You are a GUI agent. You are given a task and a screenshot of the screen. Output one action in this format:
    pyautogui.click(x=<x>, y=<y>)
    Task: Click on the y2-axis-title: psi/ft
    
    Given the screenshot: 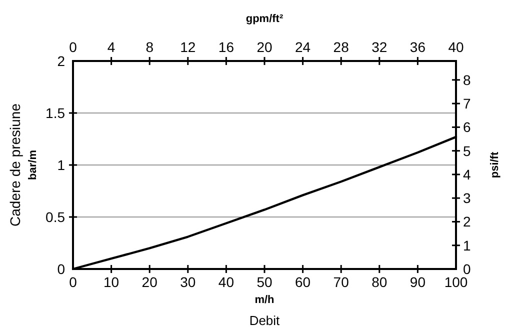 What is the action you would take?
    pyautogui.click(x=495, y=165)
    